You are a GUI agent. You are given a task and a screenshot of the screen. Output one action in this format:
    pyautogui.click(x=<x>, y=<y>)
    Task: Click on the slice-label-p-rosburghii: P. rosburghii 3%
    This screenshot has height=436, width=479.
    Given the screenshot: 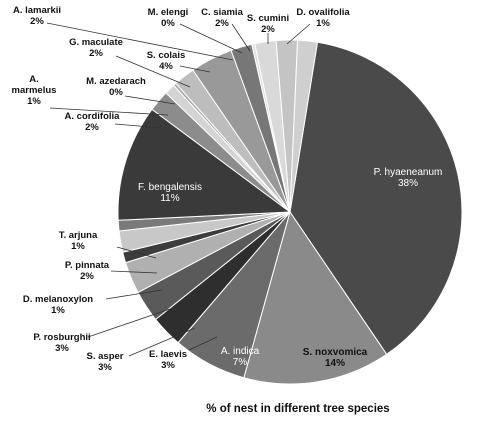 What is the action you would take?
    pyautogui.click(x=61, y=343)
    